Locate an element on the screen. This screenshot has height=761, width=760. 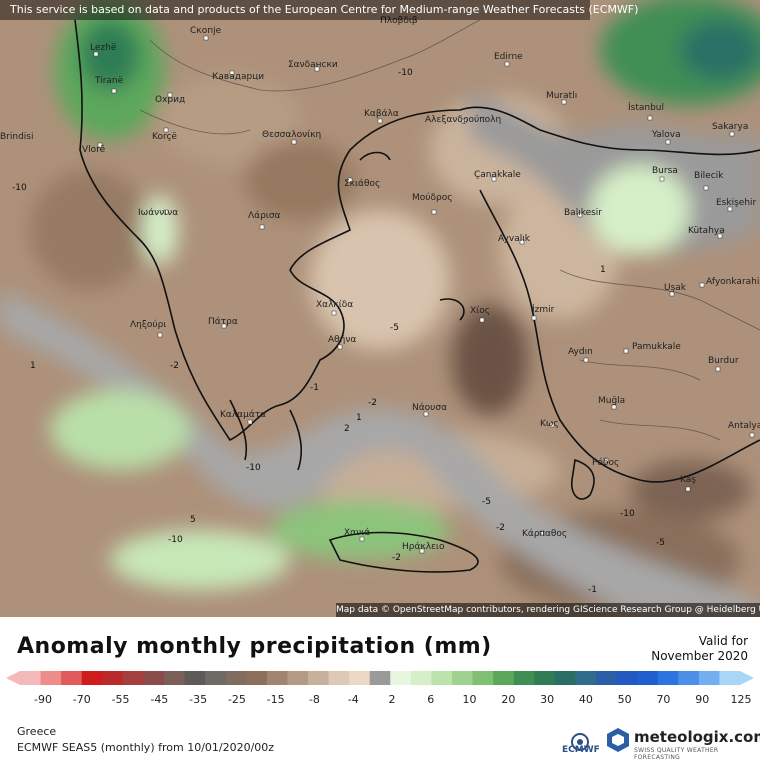
city: Θεσσαλονίκη is located at coordinates (291, 137).